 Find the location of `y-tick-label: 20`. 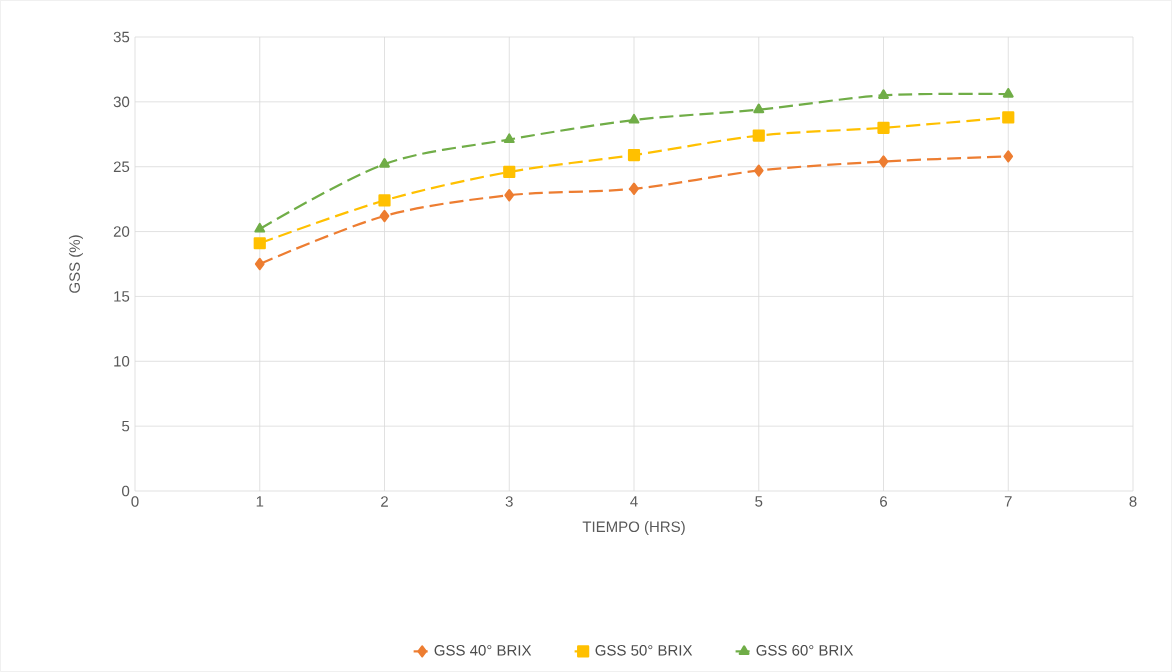

y-tick-label: 20 is located at coordinates (121, 231).